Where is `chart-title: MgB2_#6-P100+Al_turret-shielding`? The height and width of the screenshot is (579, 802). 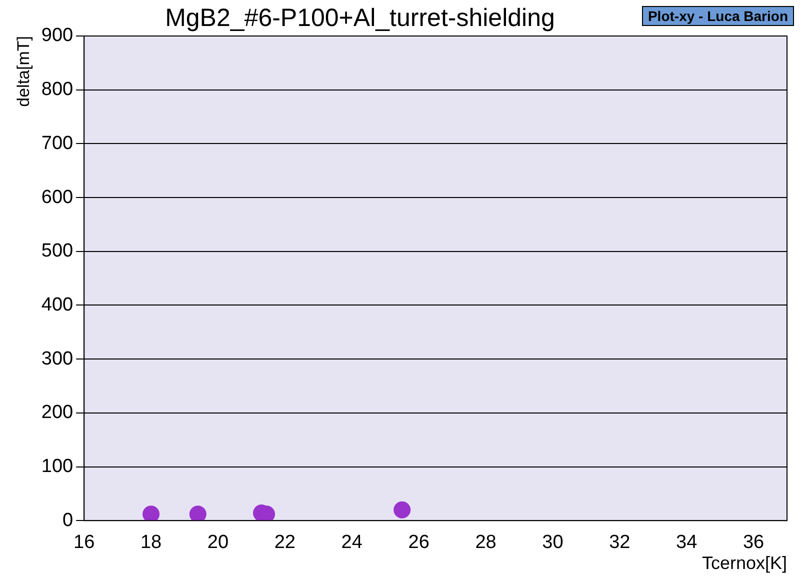
chart-title: MgB2_#6-P100+Al_turret-shielding is located at coordinates (360, 18).